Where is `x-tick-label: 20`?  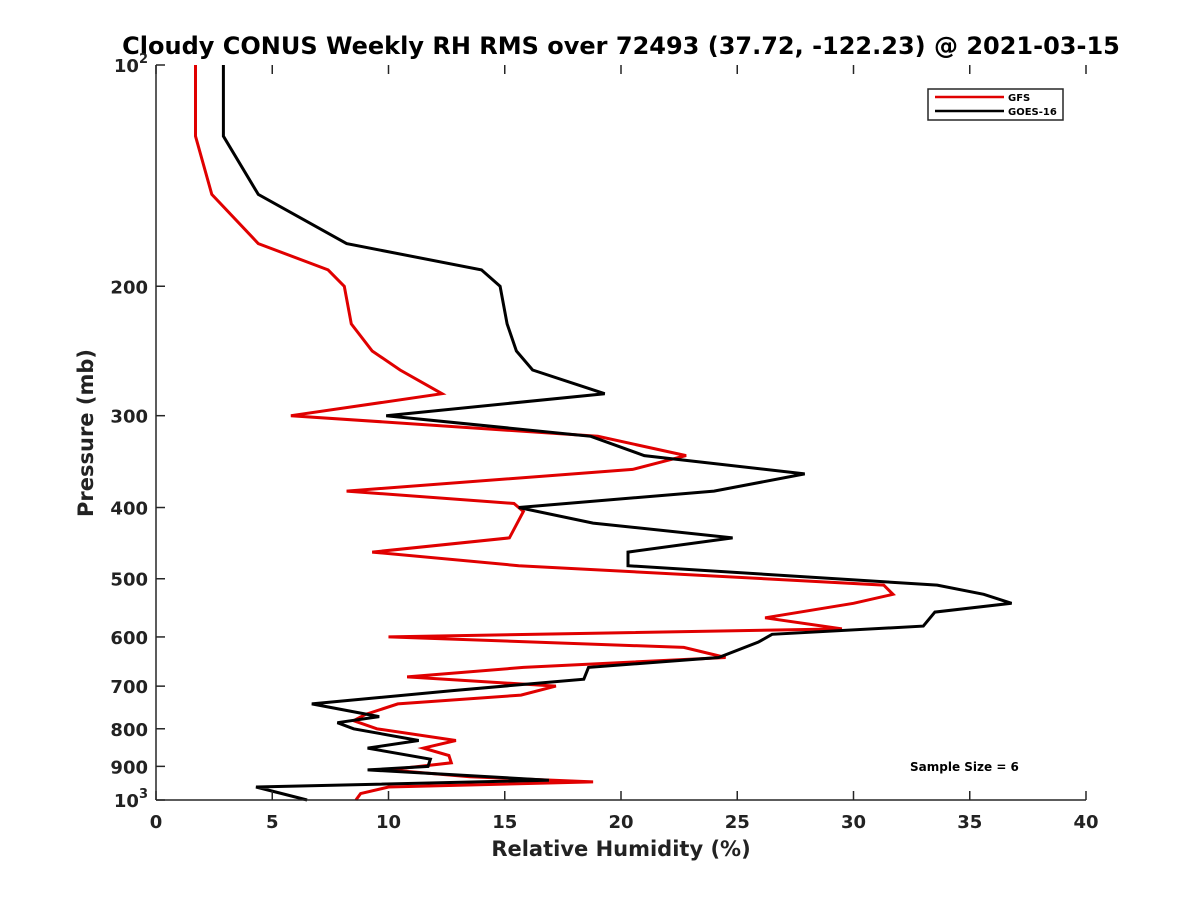 x-tick-label: 20 is located at coordinates (620, 822).